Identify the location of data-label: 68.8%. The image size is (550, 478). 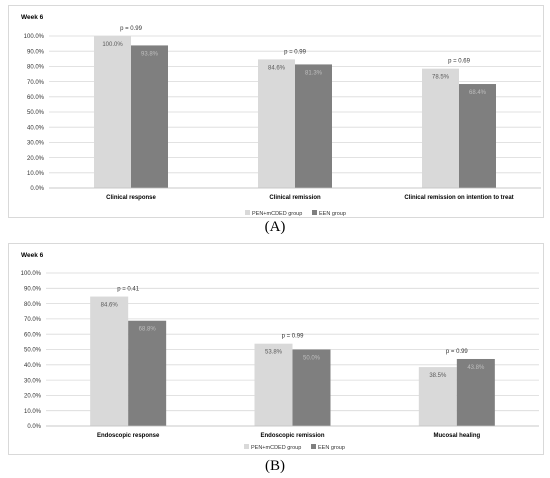
(148, 330).